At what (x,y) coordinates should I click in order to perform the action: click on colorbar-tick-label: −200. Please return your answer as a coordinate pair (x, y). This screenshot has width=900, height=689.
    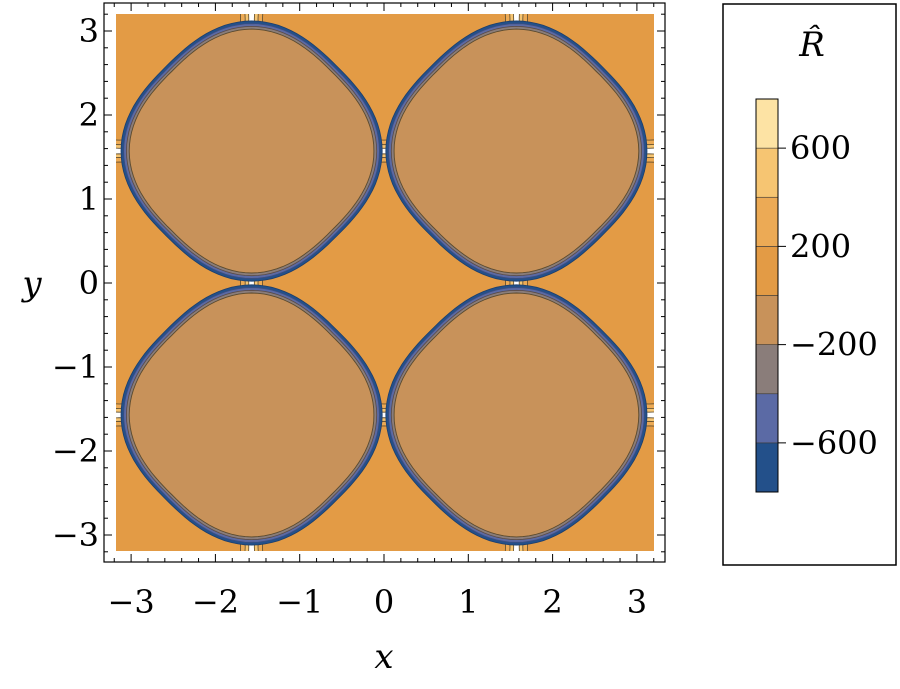
    Looking at the image, I should click on (834, 345).